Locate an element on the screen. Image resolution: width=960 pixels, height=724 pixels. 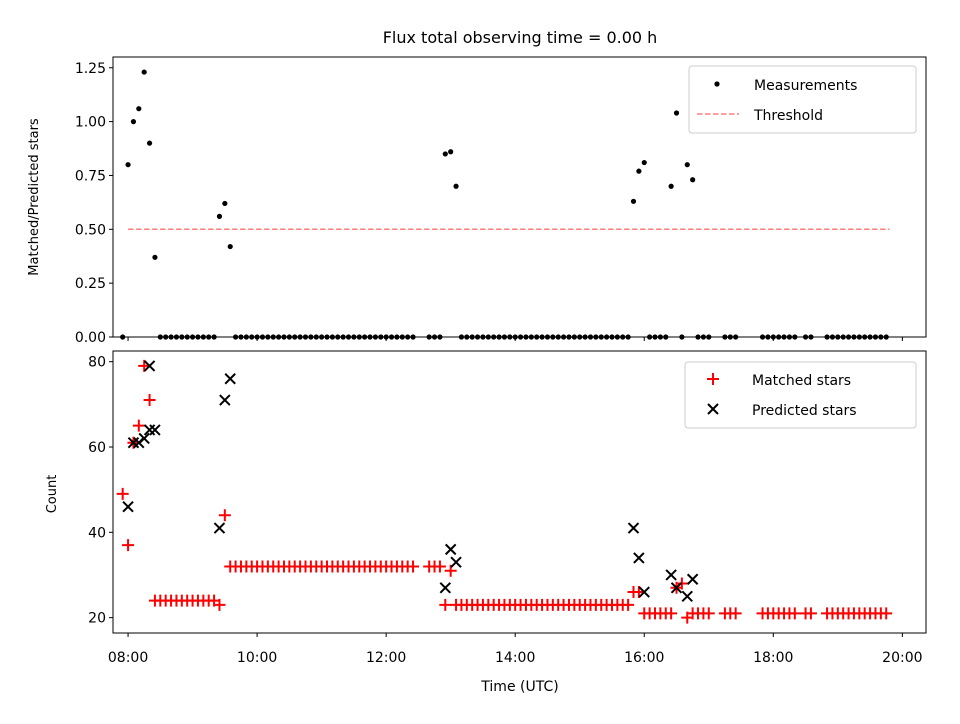
bottom-y-tick-label: 40 is located at coordinates (97, 533).